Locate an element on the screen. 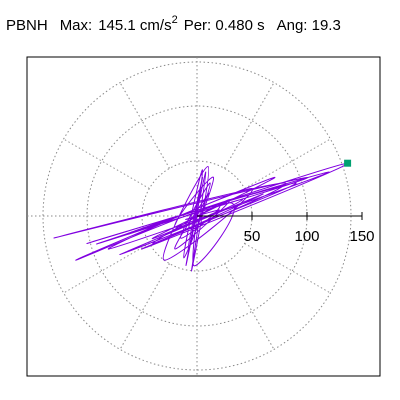 This screenshot has height=400, width=400. station: PBNH is located at coordinates (27, 25).